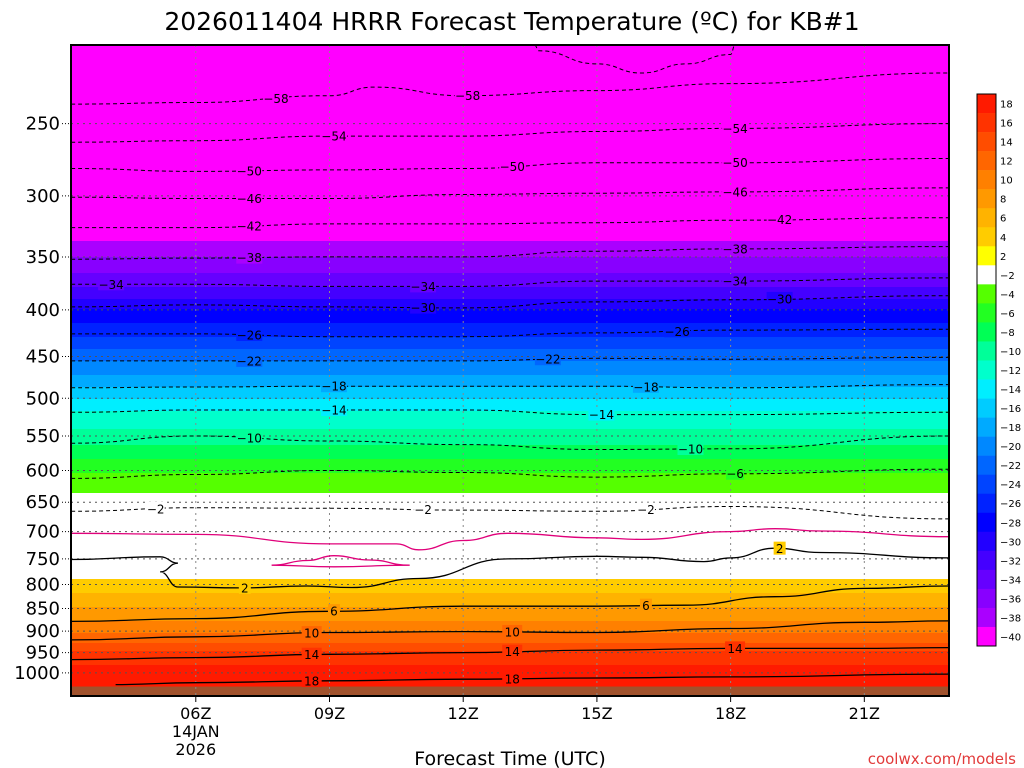  I want to click on contour-label: −38, so click(249, 258).